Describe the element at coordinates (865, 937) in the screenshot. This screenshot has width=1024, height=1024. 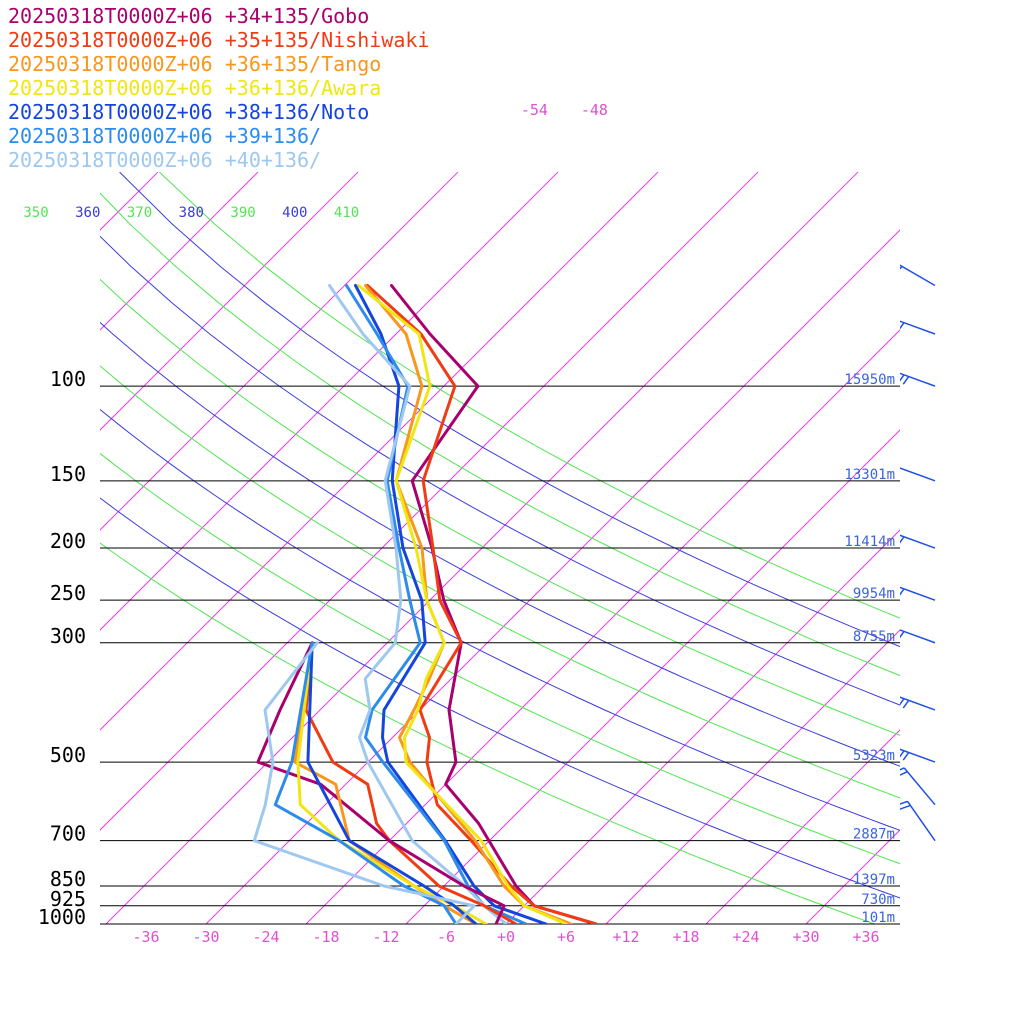
I see `temperature-tick-label: +36` at that location.